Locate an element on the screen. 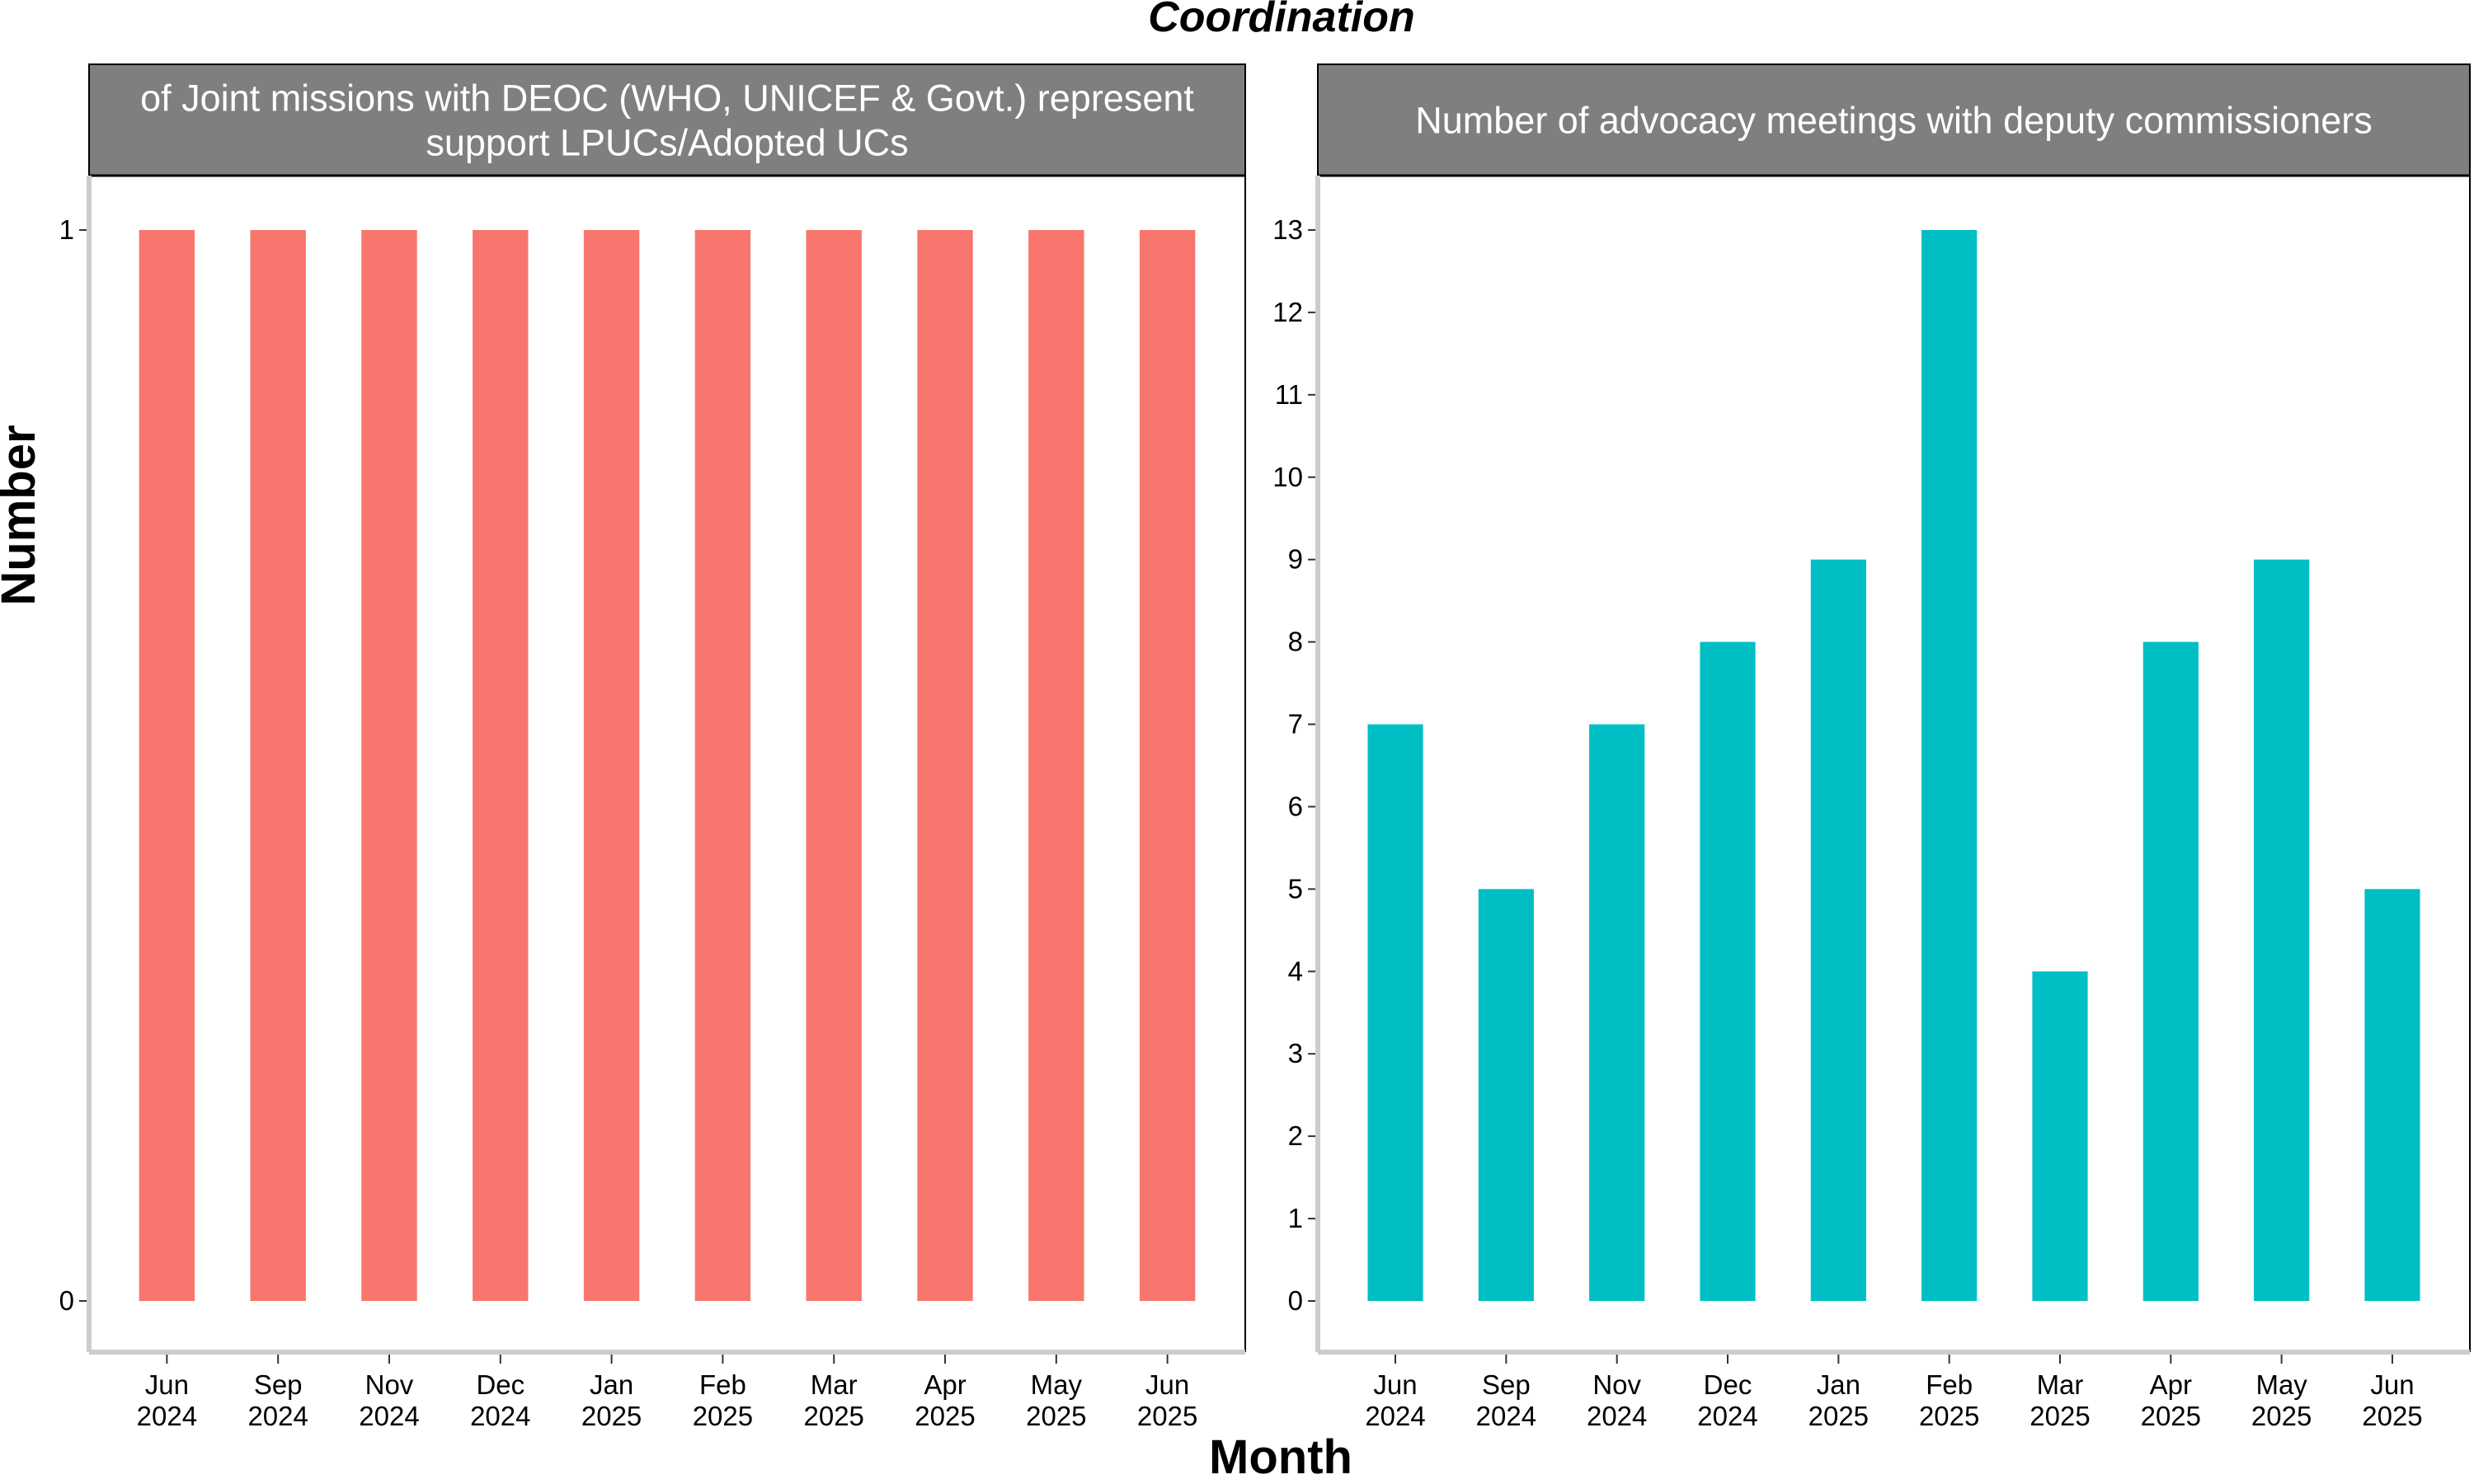  panel-strip is located at coordinates (667, 120).